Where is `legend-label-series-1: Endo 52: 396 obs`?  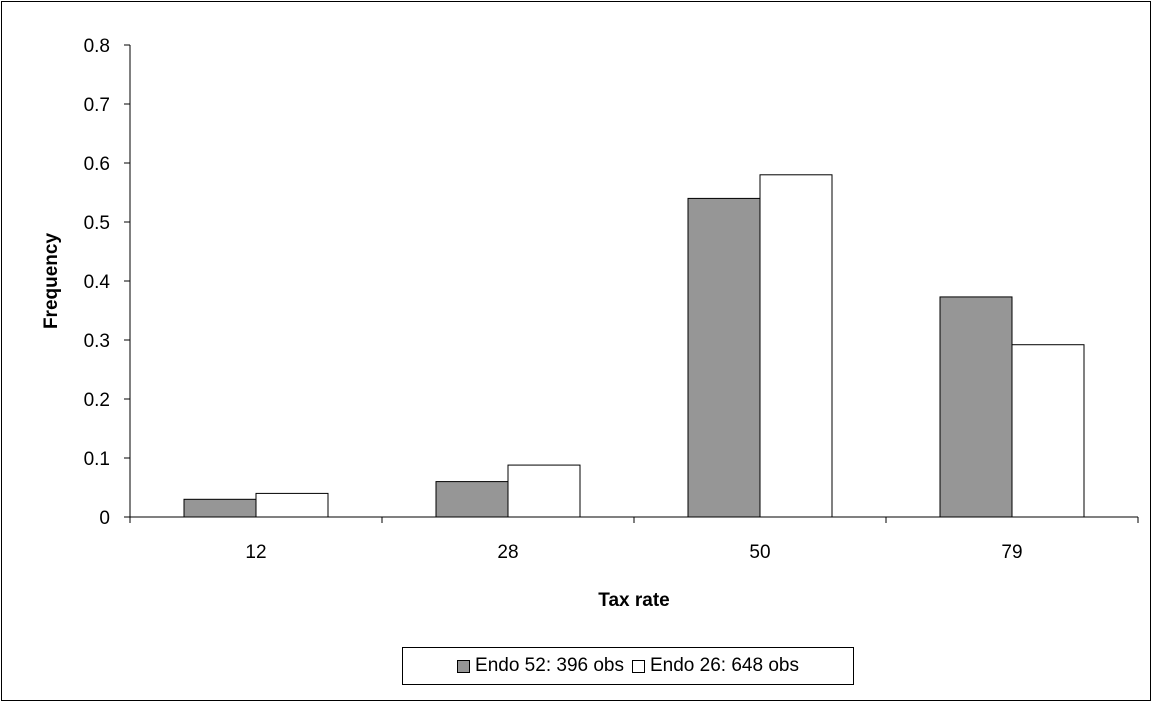 legend-label-series-1: Endo 52: 396 obs is located at coordinates (549, 665).